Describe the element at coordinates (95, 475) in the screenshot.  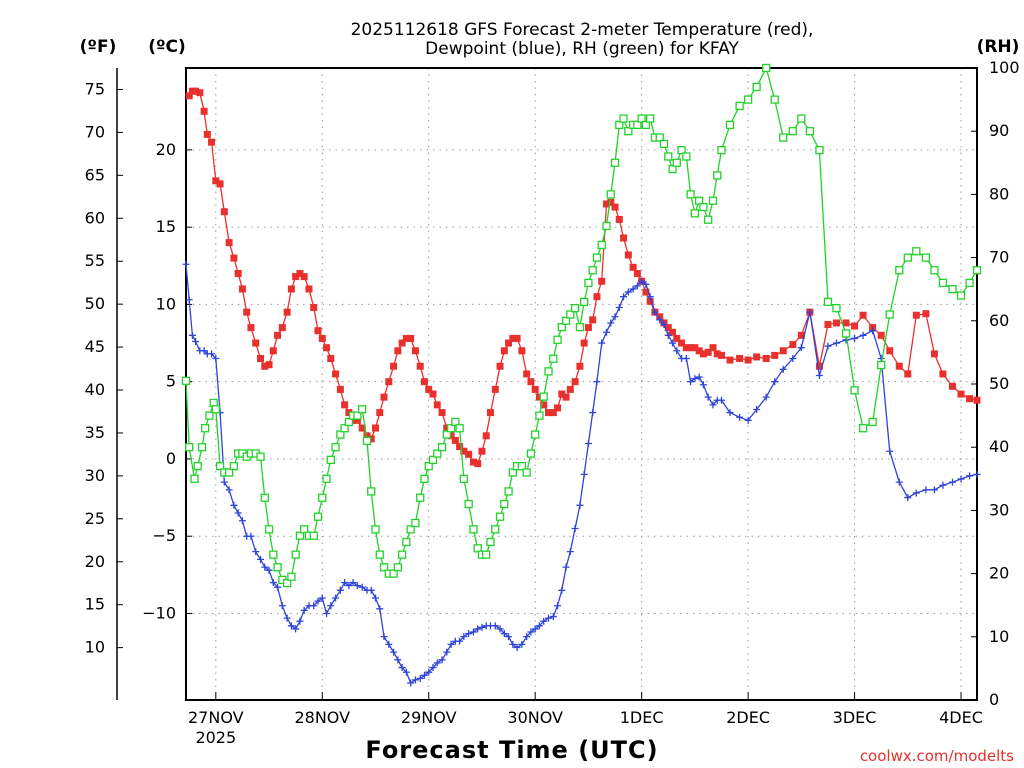
I see `fahrenheit-tick-label: 30` at that location.